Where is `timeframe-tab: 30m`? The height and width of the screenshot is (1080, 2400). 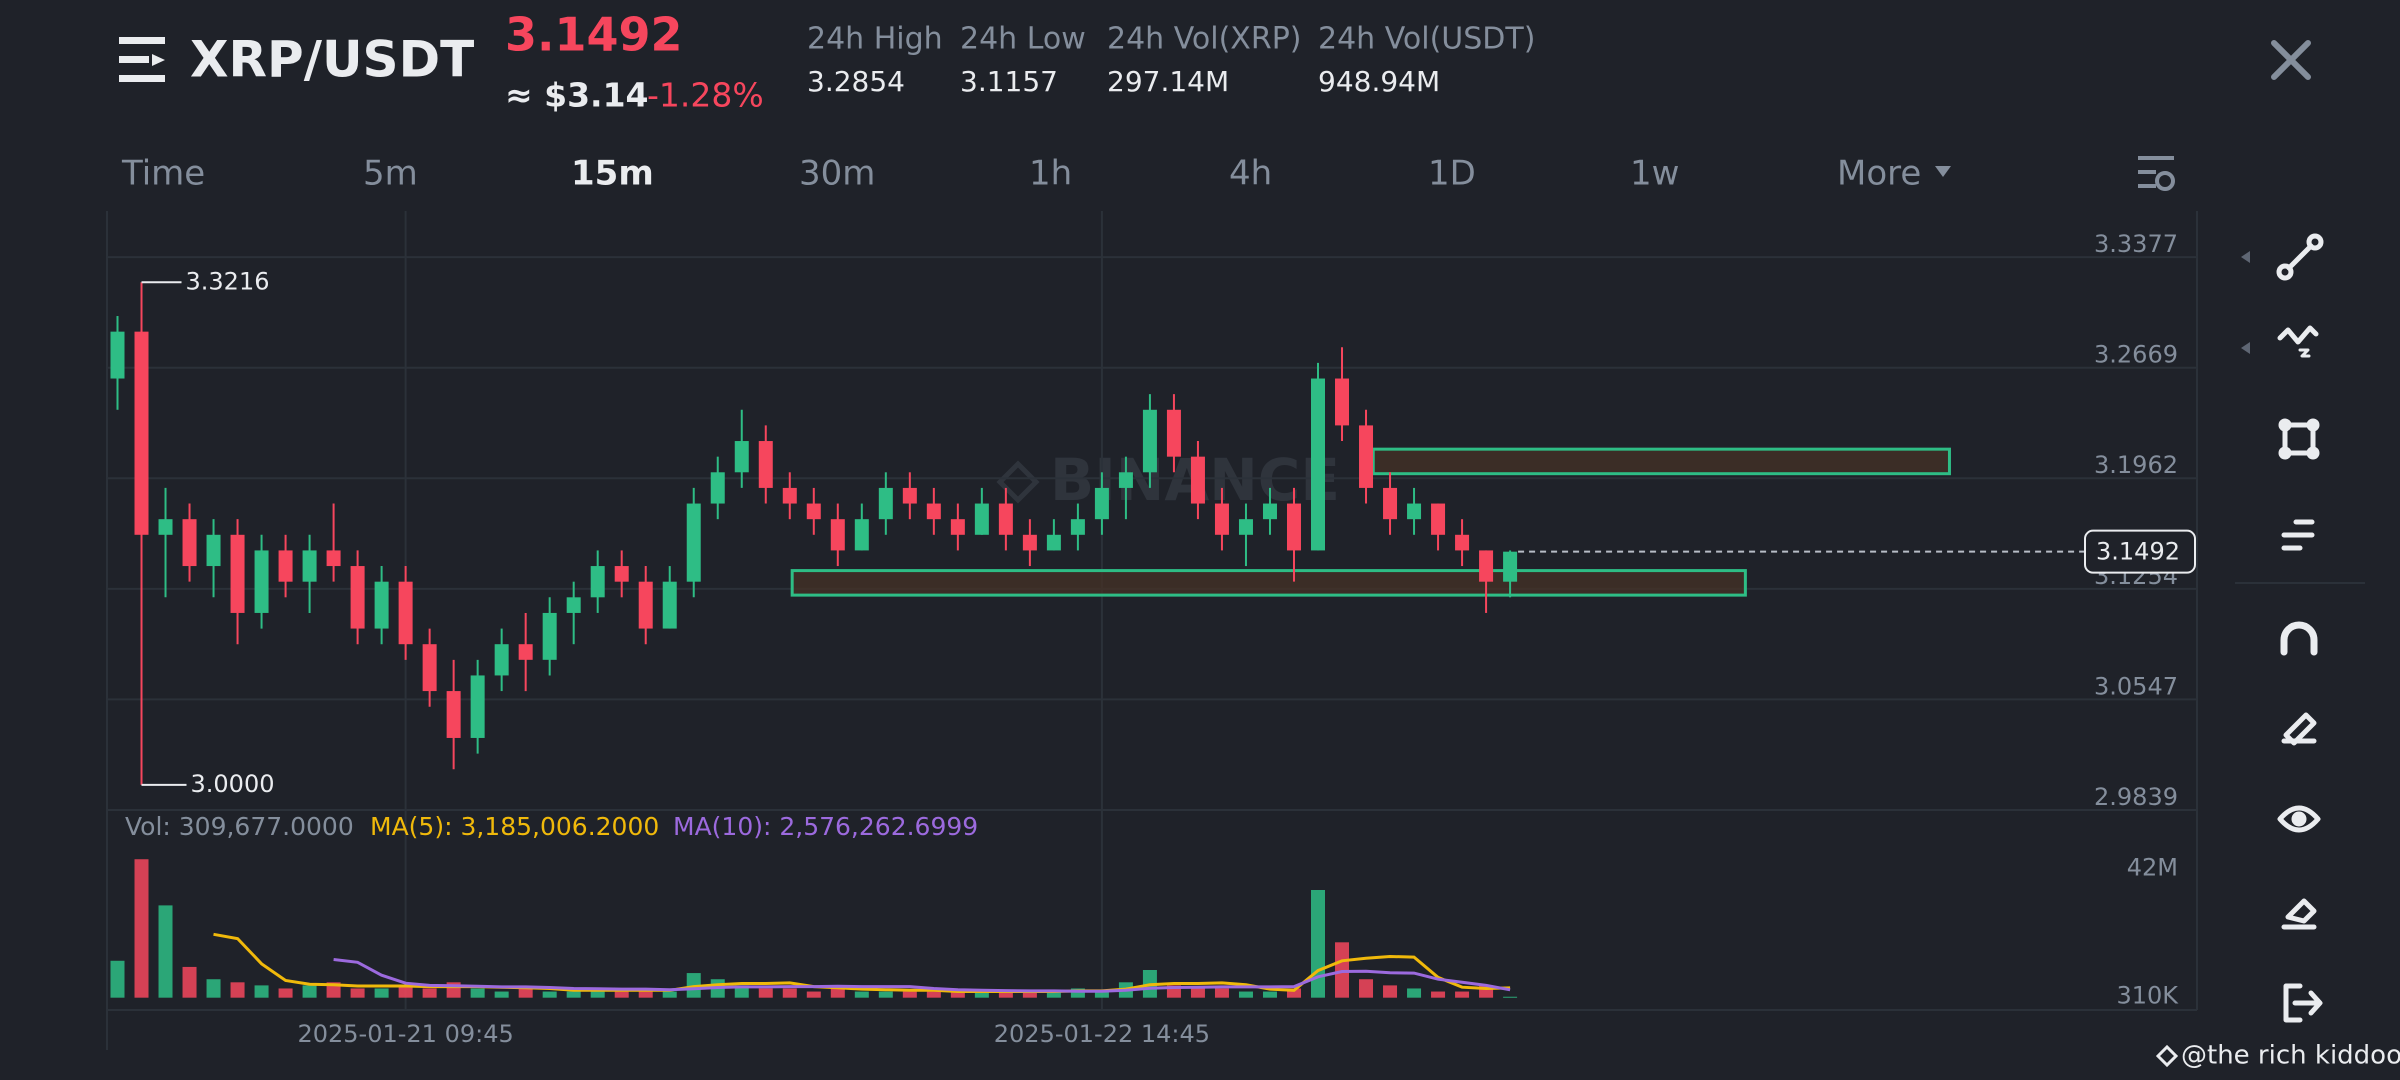
timeframe-tab: 30m is located at coordinates (837, 174).